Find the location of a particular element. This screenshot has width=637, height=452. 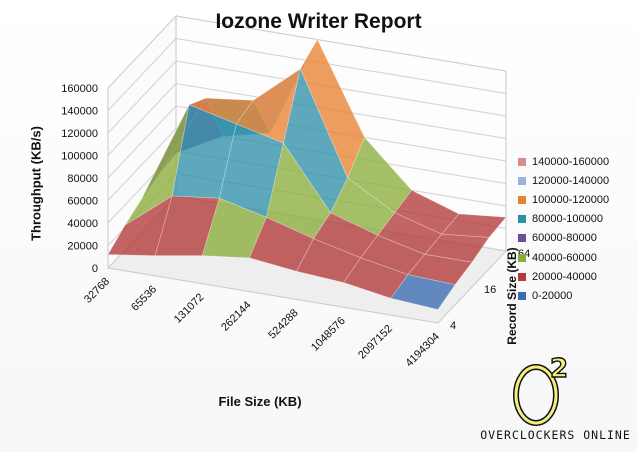

overclockers-logo: 2 OVERCLOCKERS ONLINE is located at coordinates (555, 401).